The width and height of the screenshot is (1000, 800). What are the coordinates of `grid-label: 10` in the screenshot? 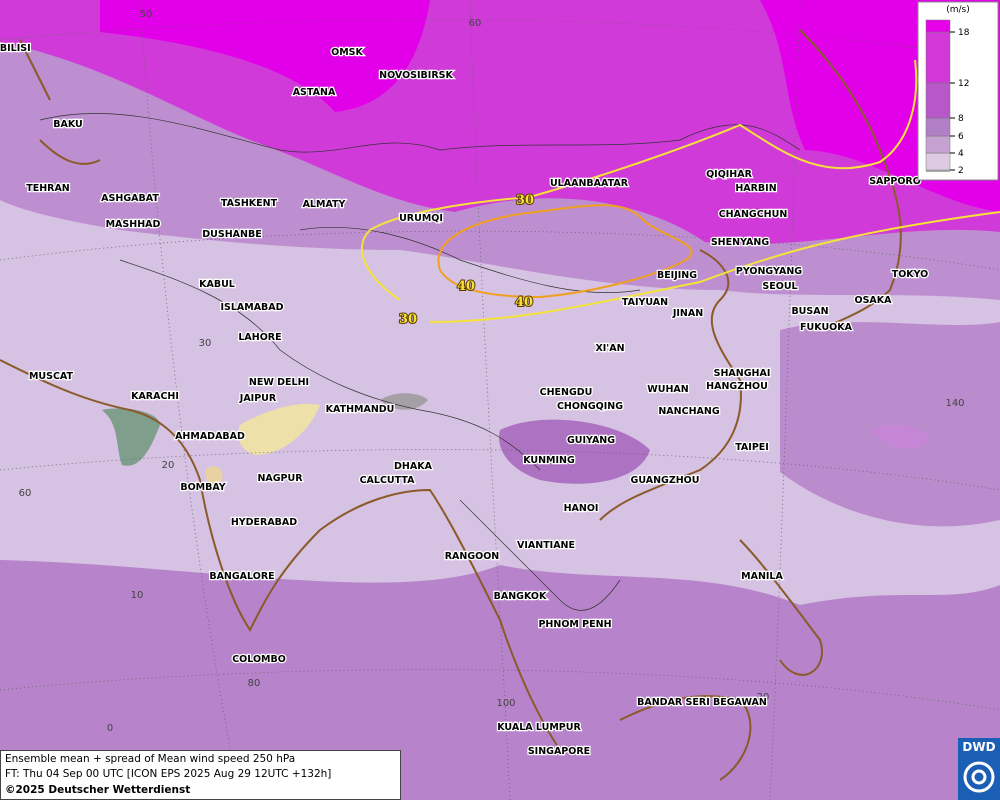 It's located at (137, 595).